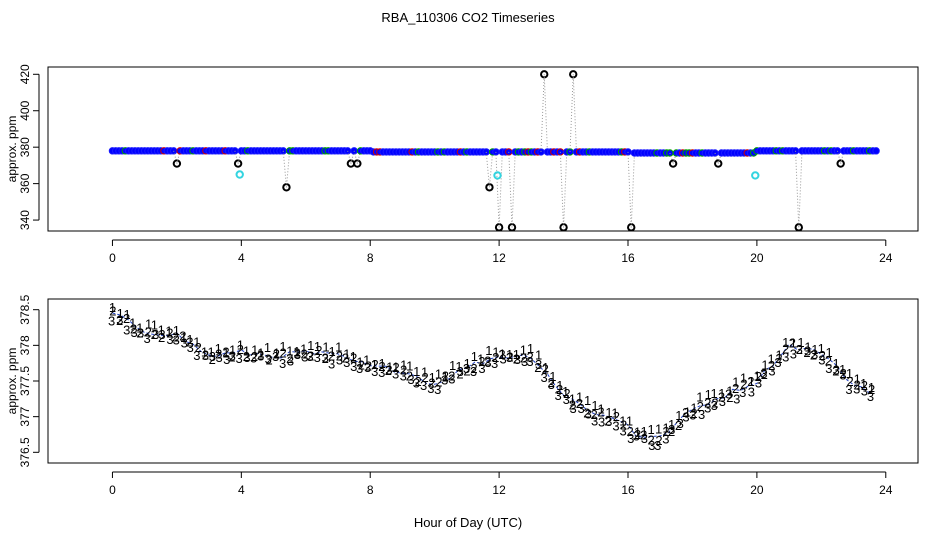 The width and height of the screenshot is (936, 540). I want to click on x-tick-label: 12, so click(499, 258).